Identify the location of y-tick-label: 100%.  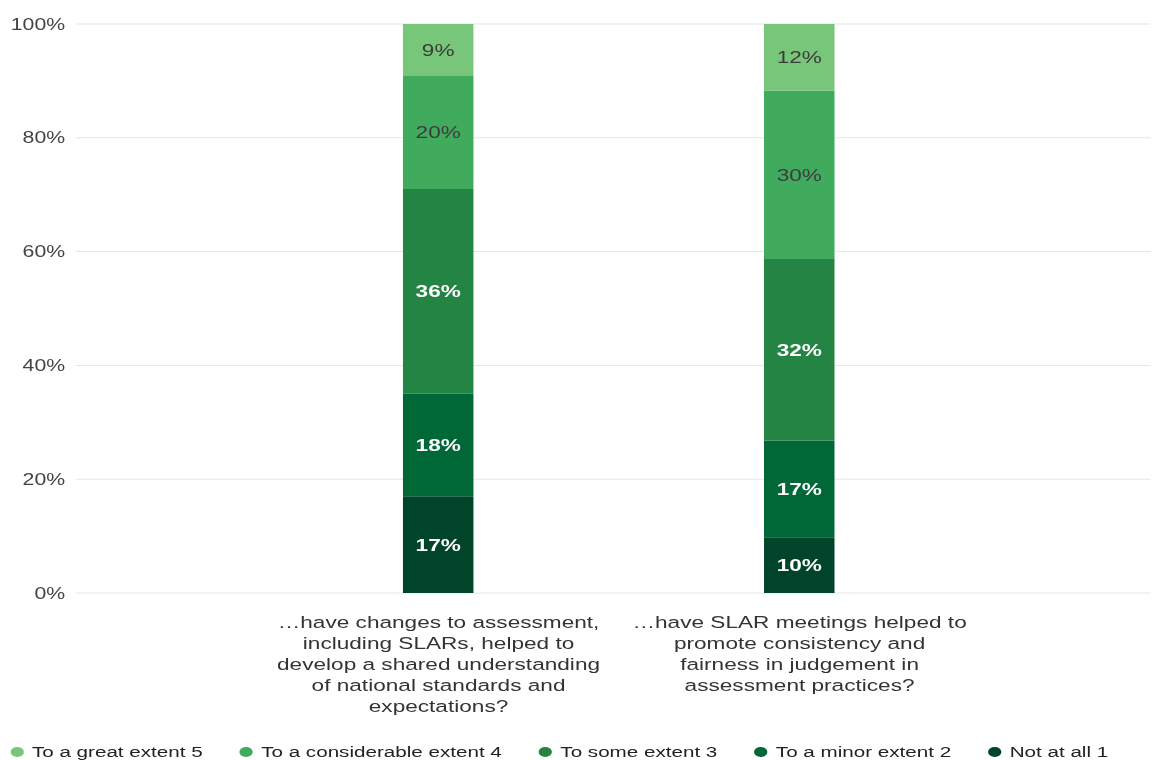
(38, 24).